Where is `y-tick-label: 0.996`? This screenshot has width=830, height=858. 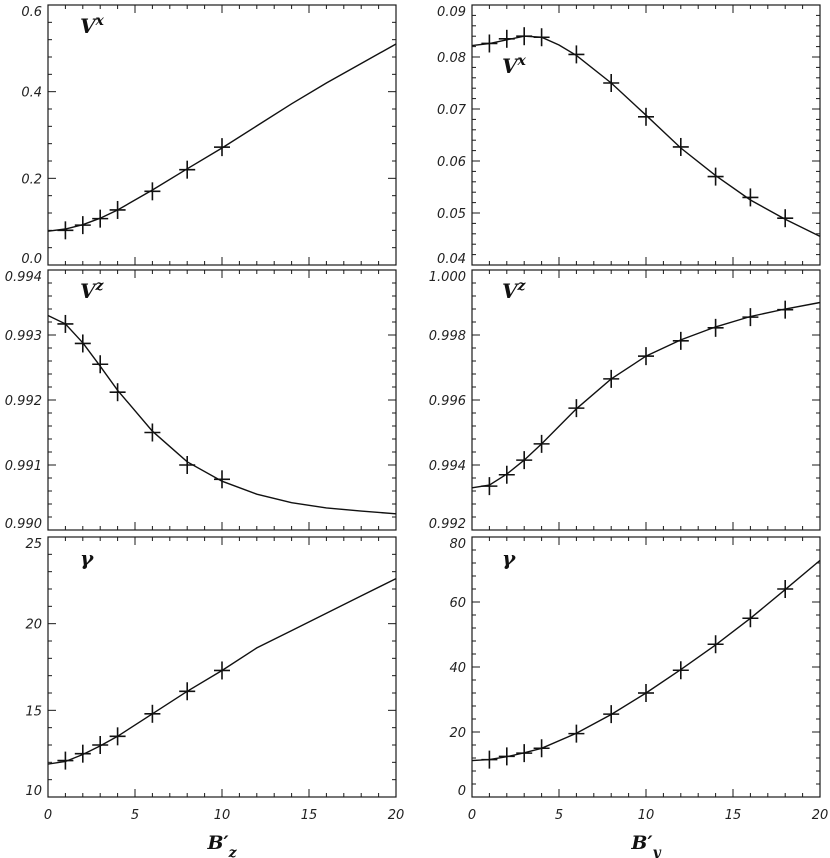 y-tick-label: 0.996 is located at coordinates (447, 401).